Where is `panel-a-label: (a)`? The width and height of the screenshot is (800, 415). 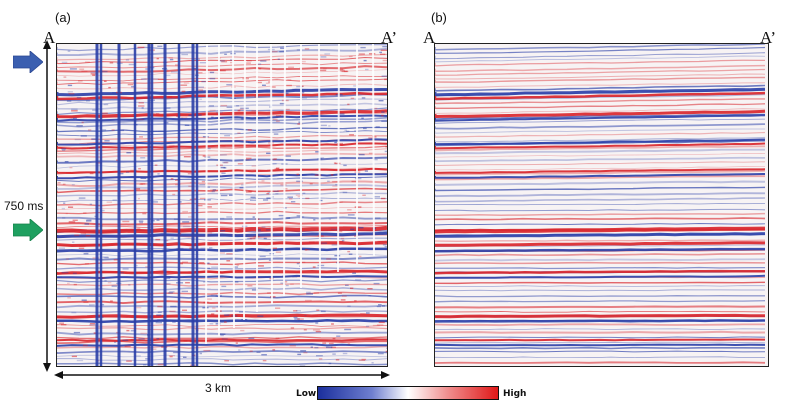 panel-a-label: (a) is located at coordinates (63, 17).